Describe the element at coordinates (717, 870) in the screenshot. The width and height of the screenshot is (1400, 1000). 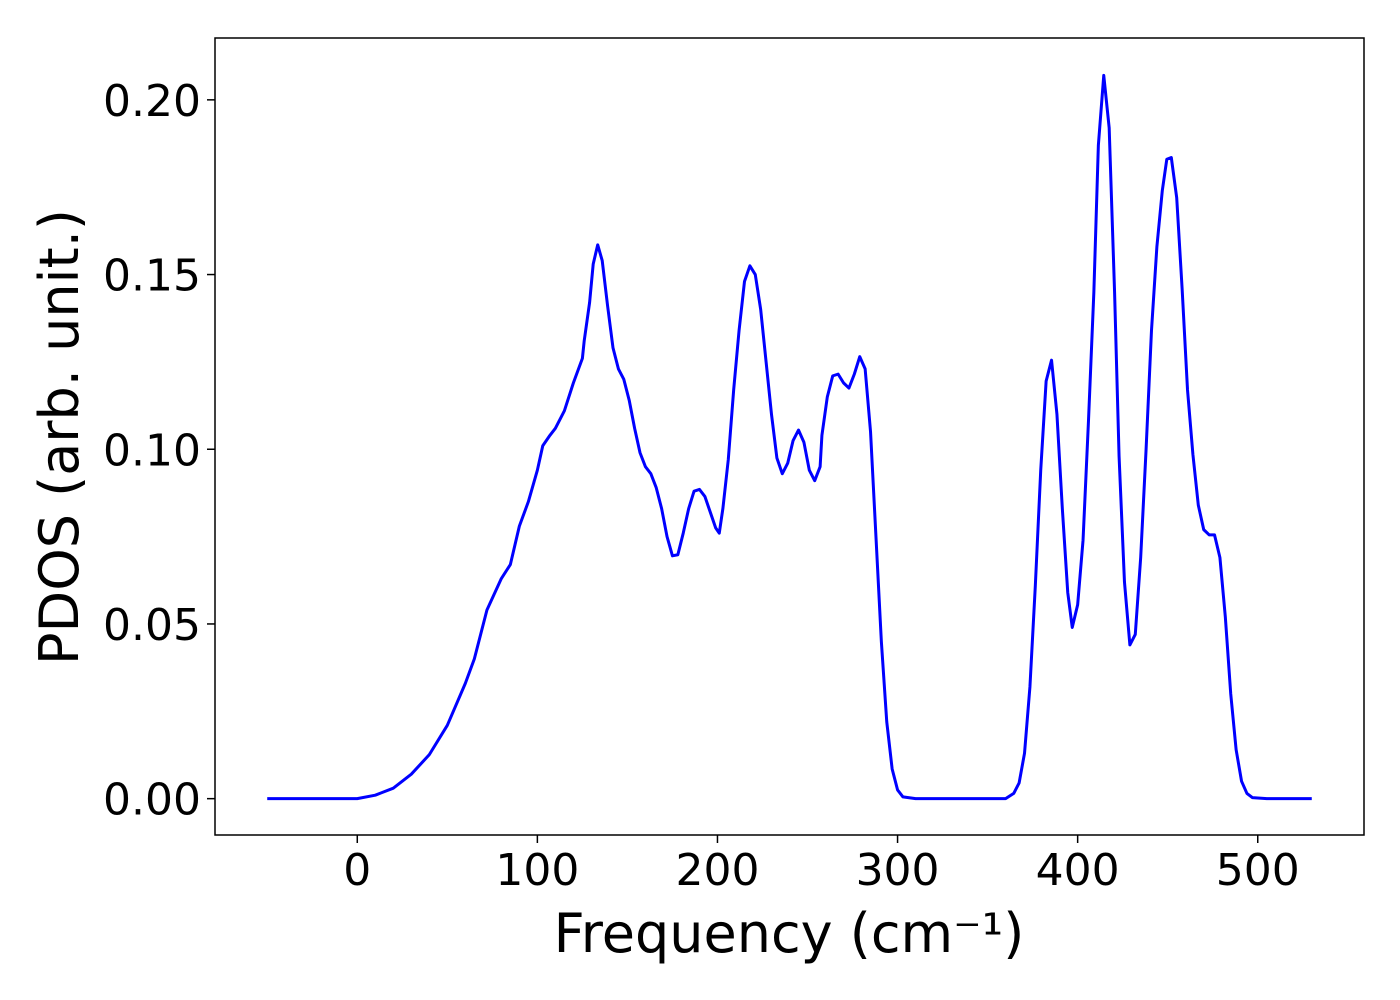
I see `x-tick-label: 200` at that location.